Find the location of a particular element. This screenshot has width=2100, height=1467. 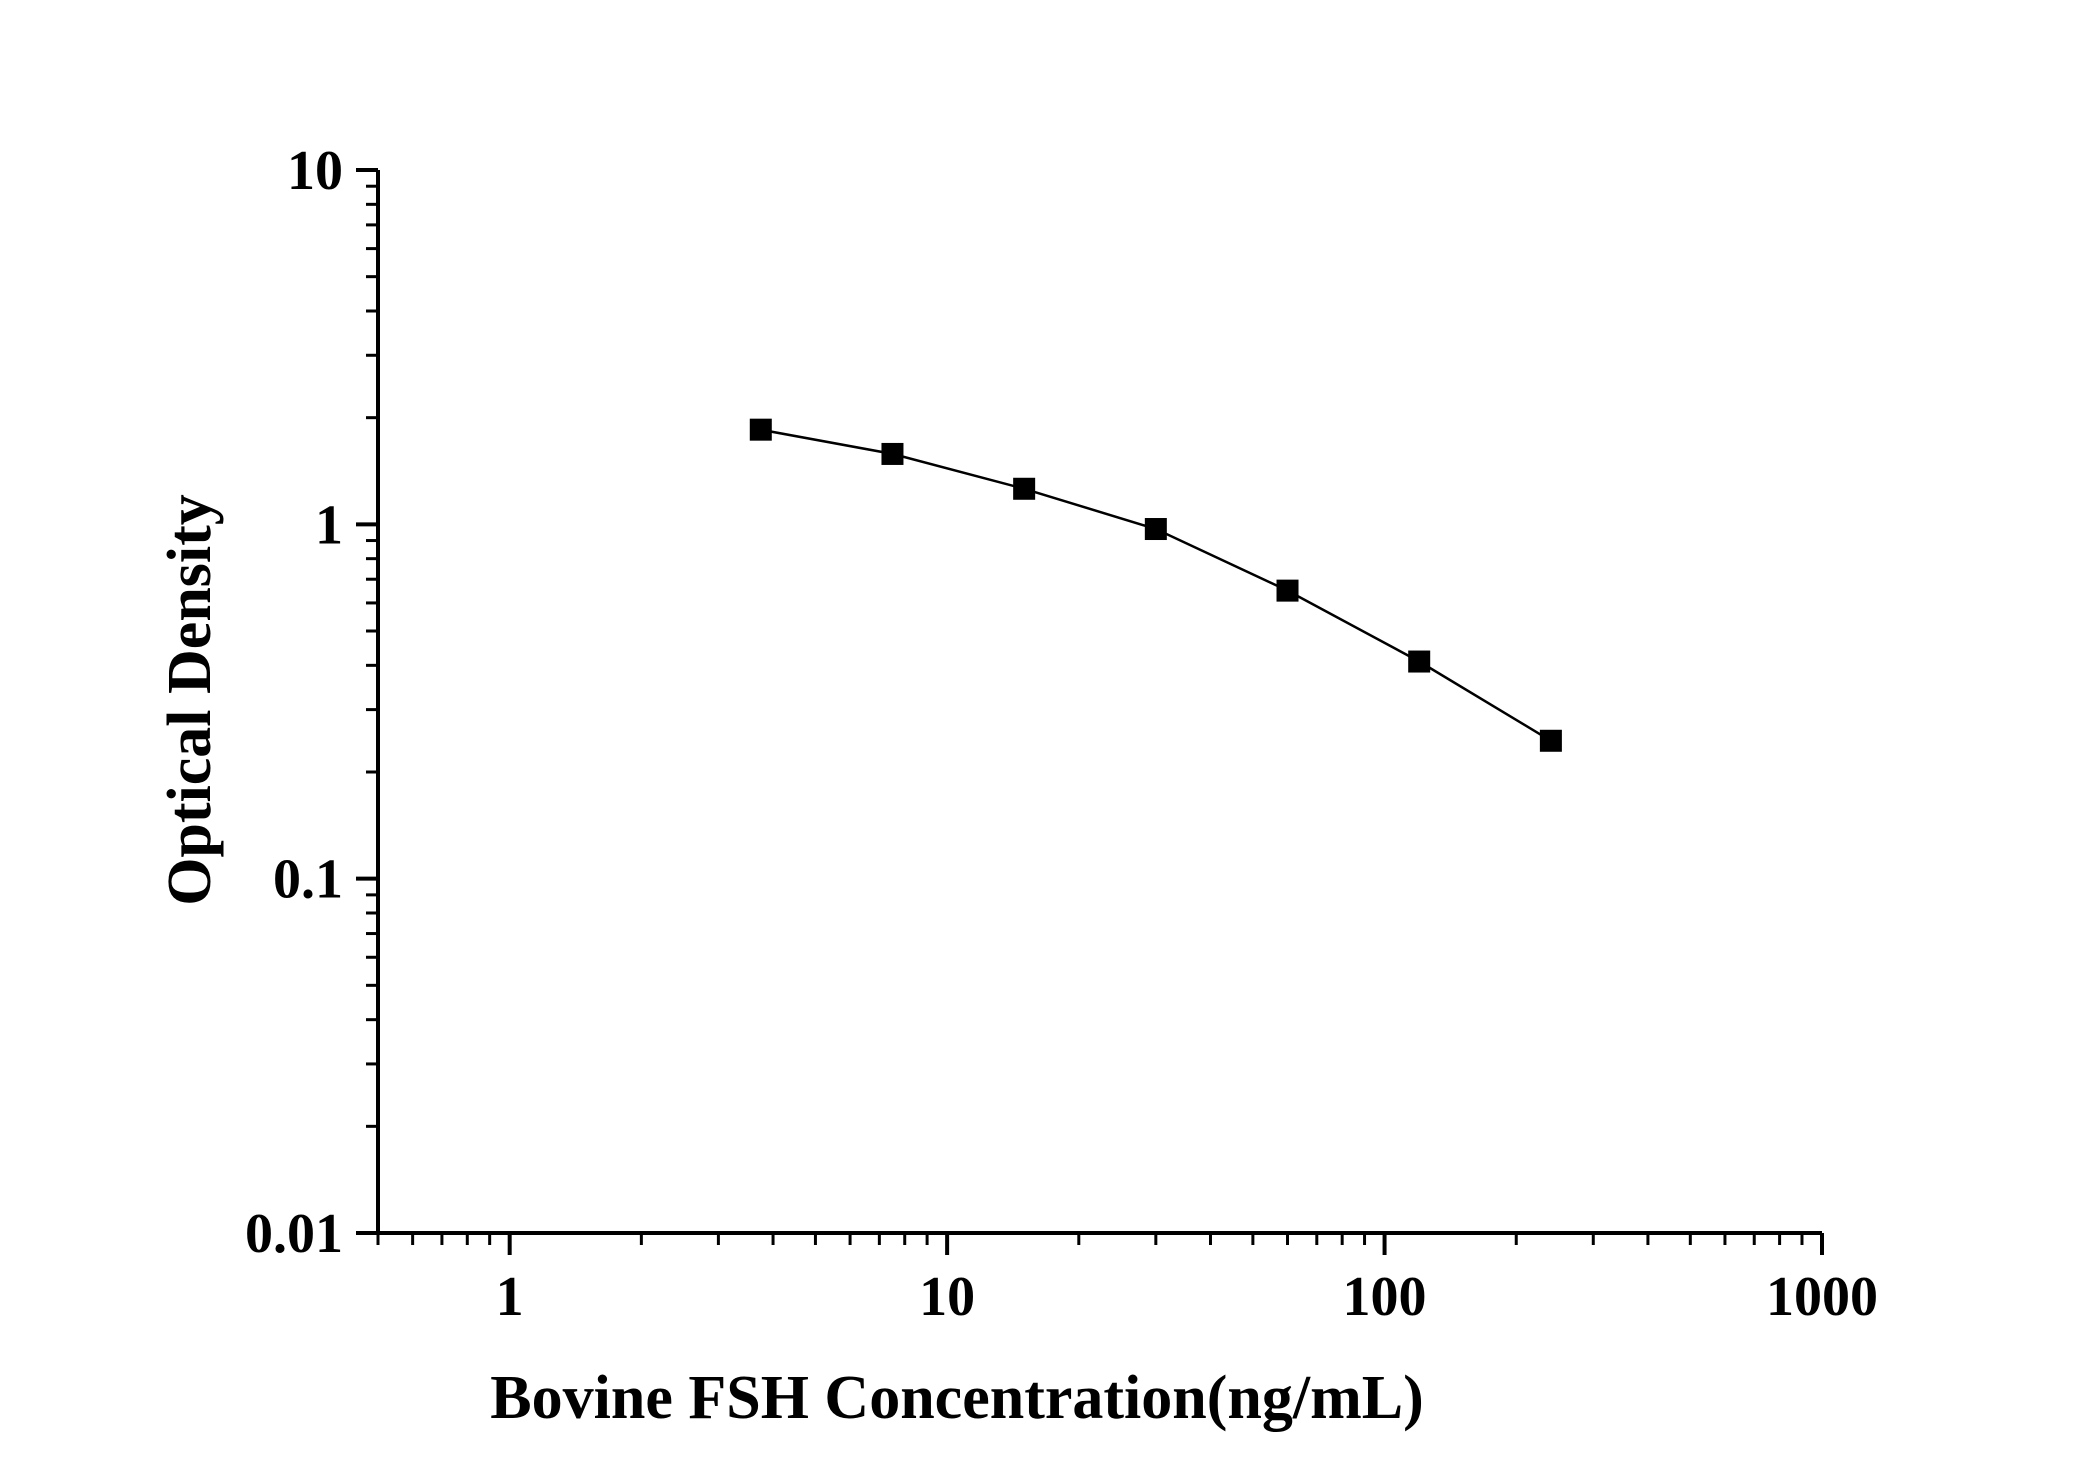

y-tick-label: 0.01 is located at coordinates (294, 1234).